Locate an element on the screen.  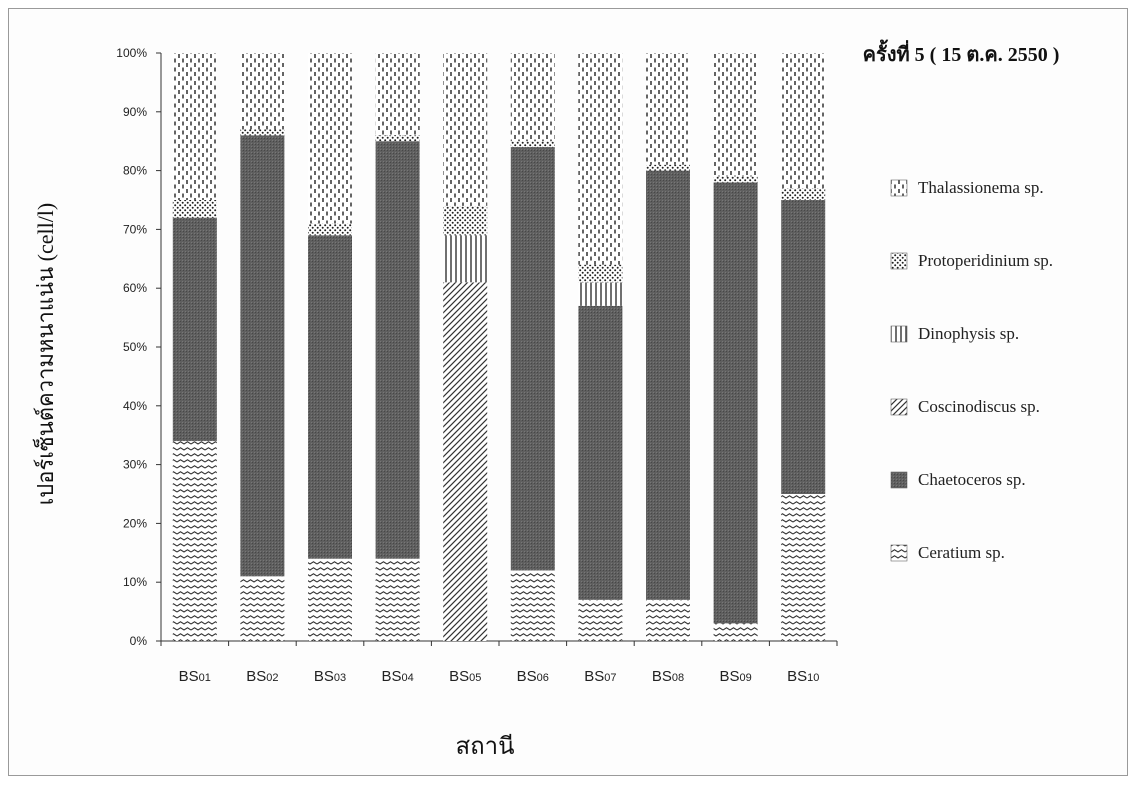
legend-label: Coscinodiscus sp. is located at coordinates (979, 406).